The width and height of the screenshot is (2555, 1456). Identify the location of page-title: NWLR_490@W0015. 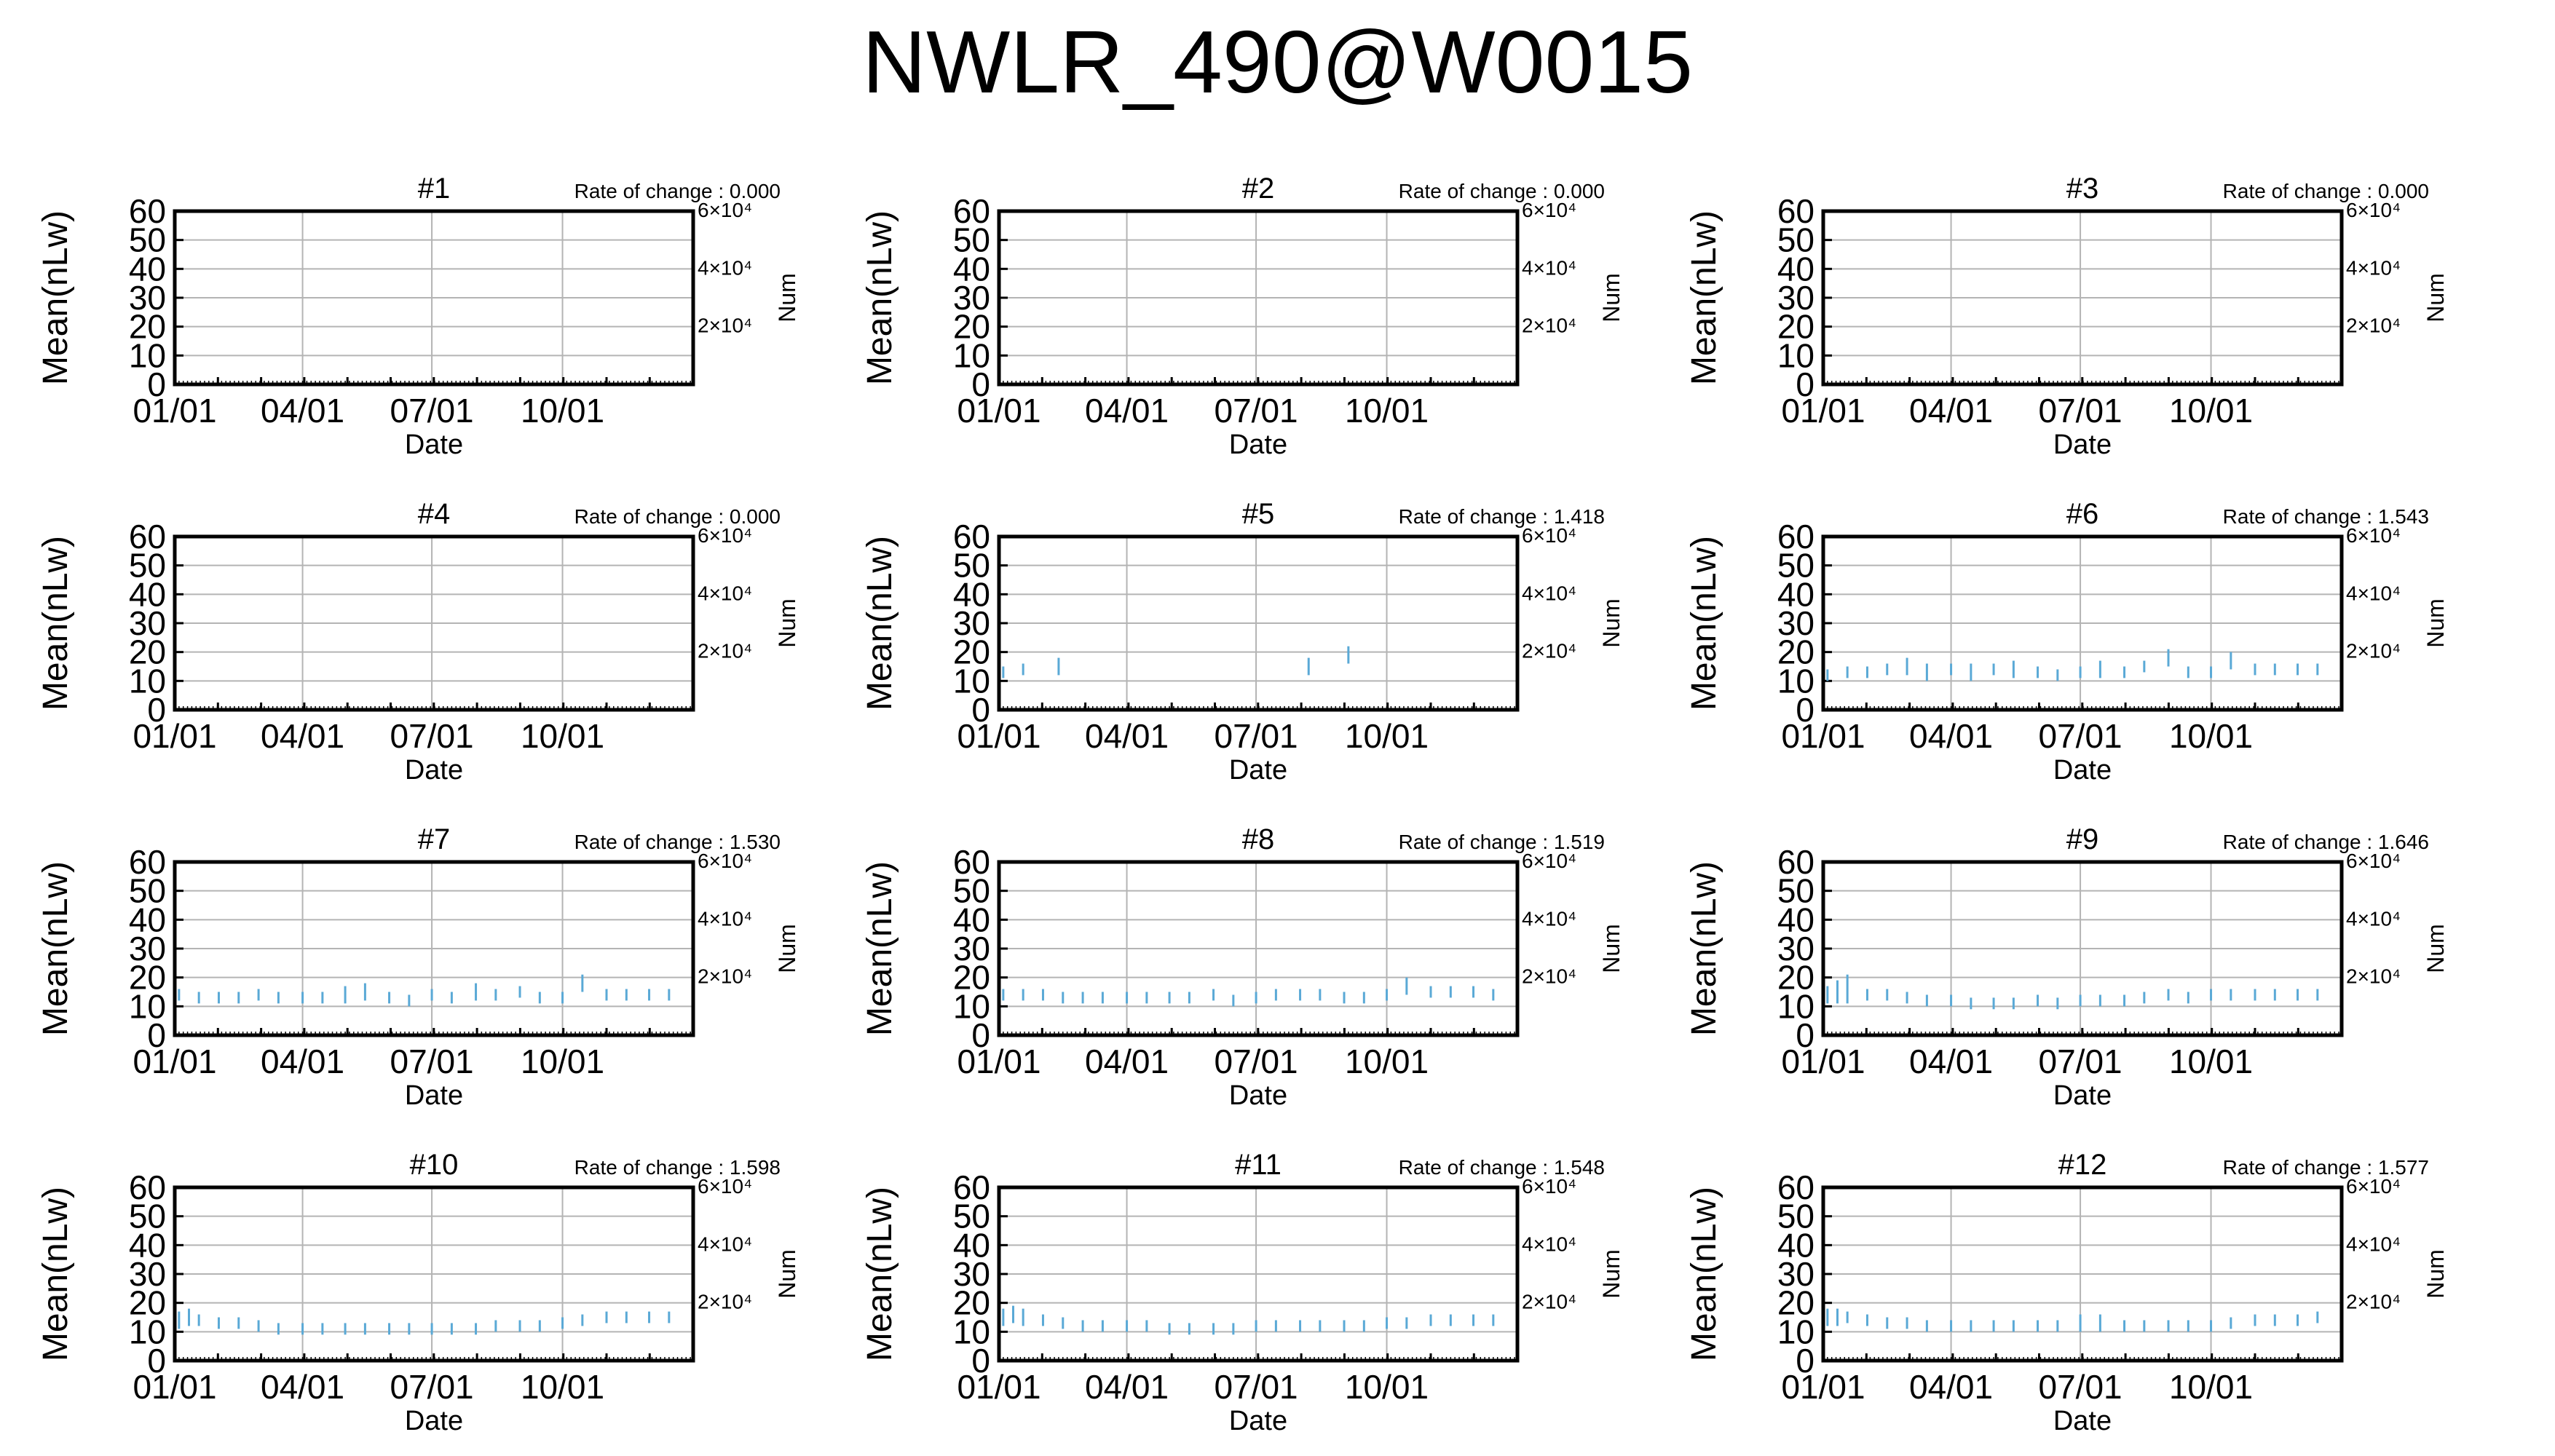
(1277, 62).